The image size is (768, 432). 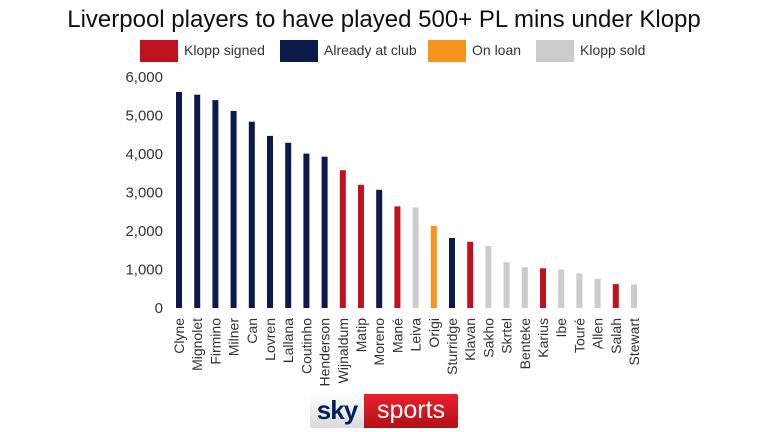 I want to click on bar-benteke, so click(x=524, y=287).